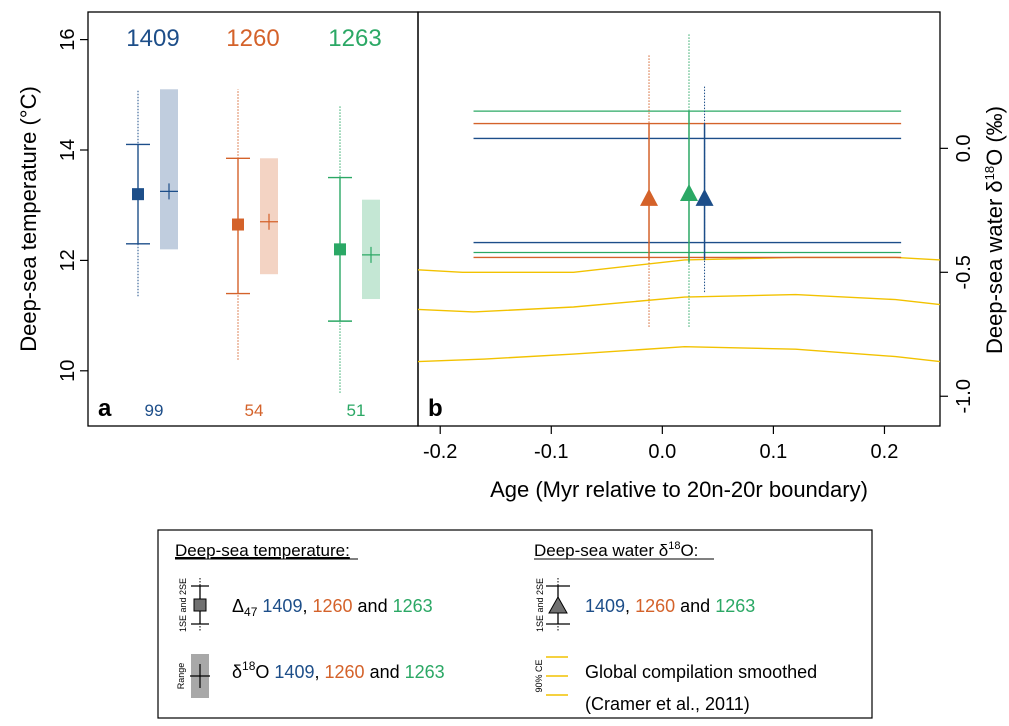 This screenshot has height=726, width=1009. I want to click on legend-range-label: Range, so click(181, 676).